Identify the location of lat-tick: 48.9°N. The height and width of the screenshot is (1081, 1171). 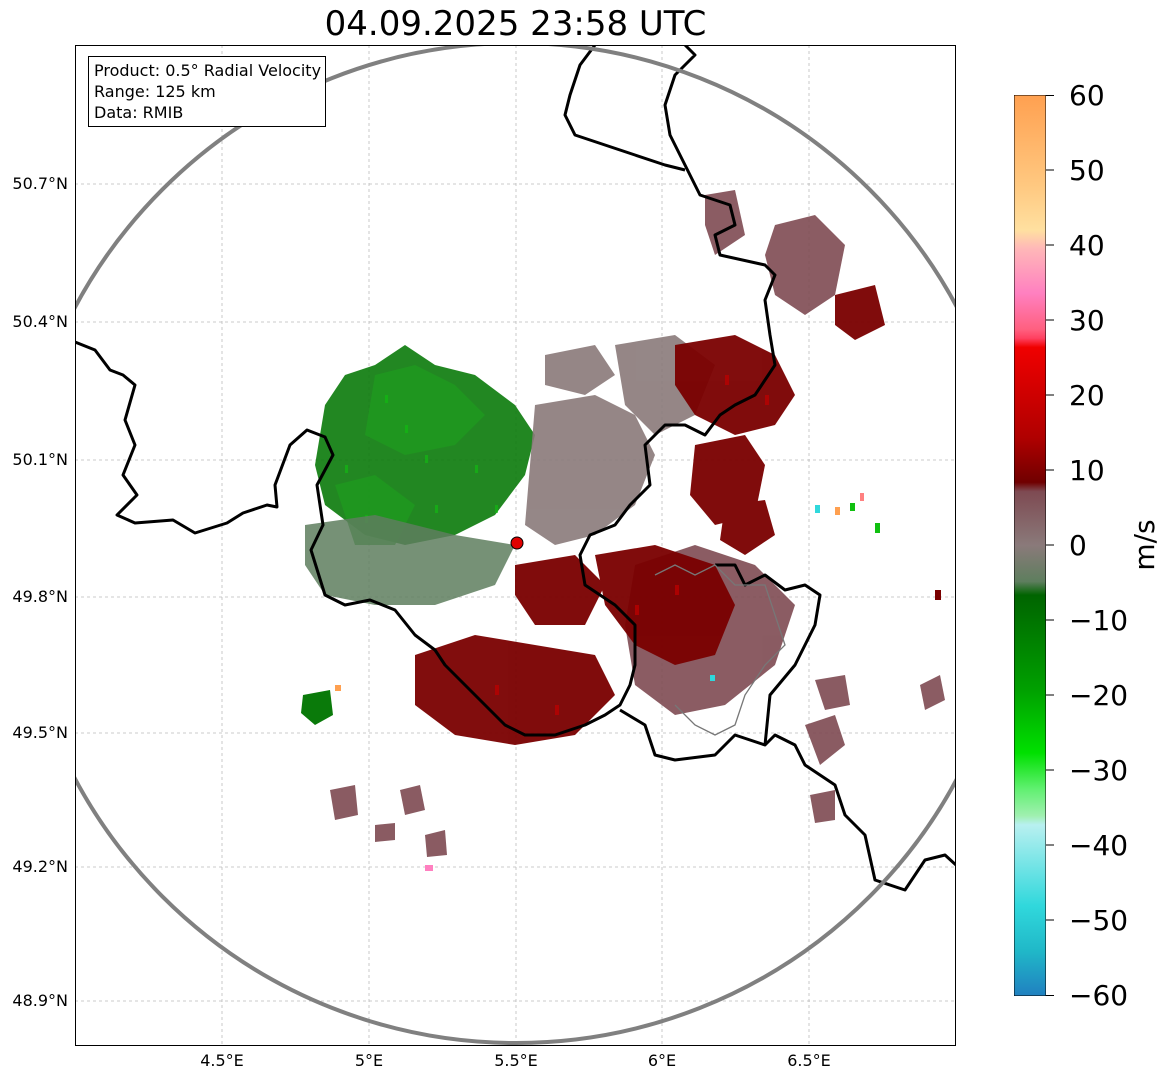
(40, 1000).